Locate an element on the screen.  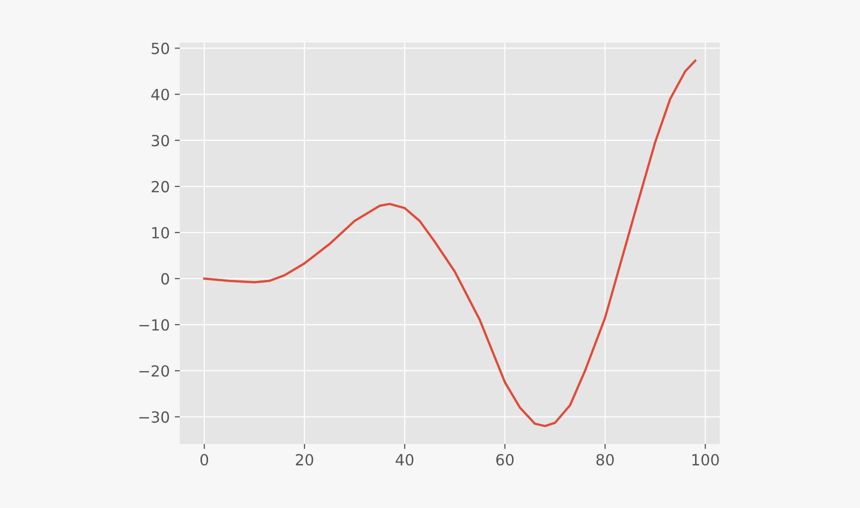
x-tick-label: 80 is located at coordinates (605, 460).